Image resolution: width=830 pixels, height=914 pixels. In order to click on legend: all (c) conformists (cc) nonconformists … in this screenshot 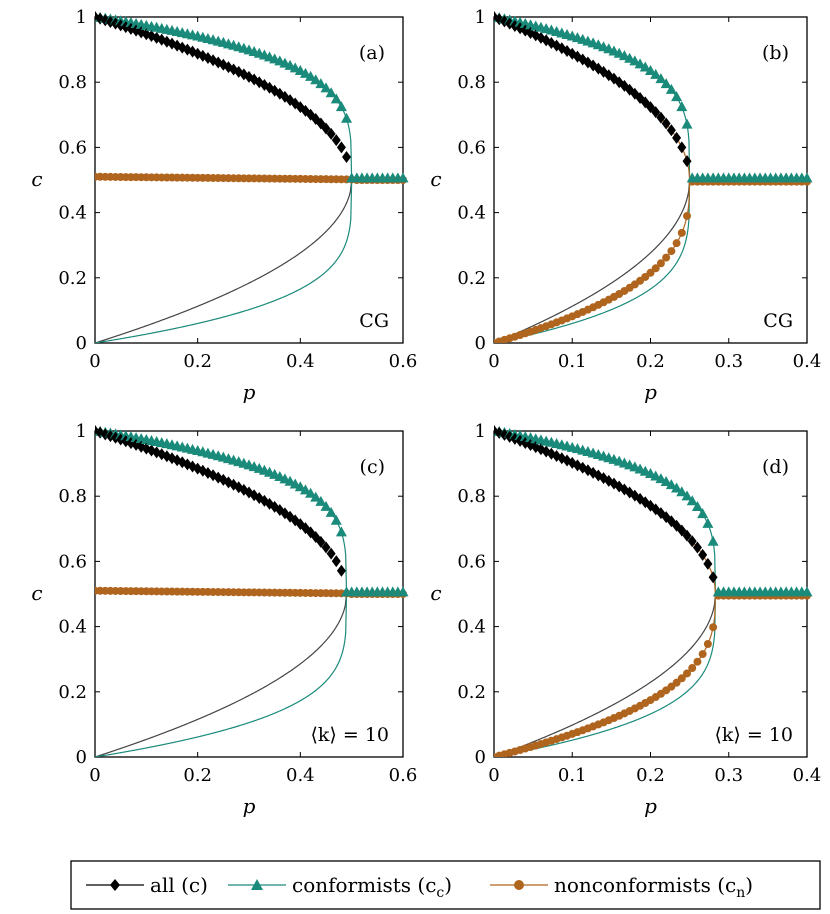, I will do `click(445, 885)`.